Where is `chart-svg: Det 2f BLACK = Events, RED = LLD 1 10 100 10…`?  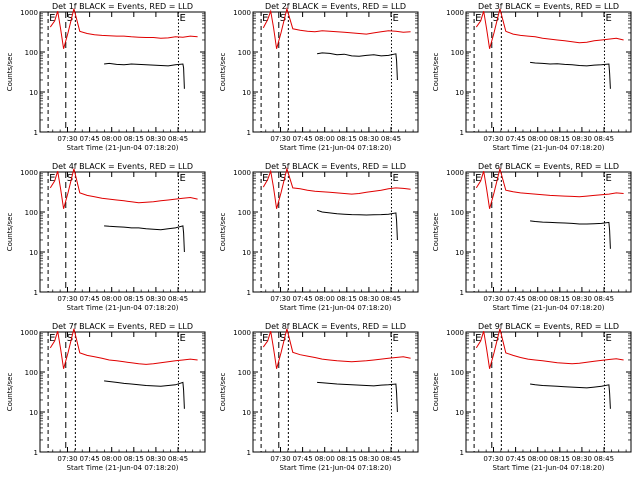 chart-svg: Det 2f BLACK = Events, RED = LLD 1 10 100 10… is located at coordinates (319, 77).